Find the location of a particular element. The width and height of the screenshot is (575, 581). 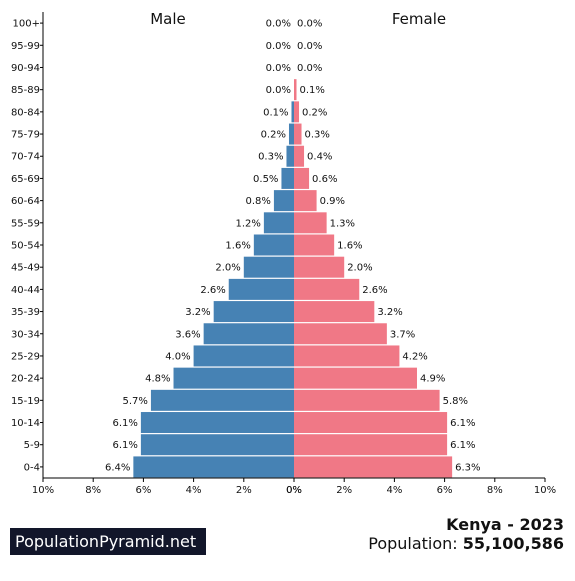

age-group-label: 5-9 is located at coordinates (32, 445).